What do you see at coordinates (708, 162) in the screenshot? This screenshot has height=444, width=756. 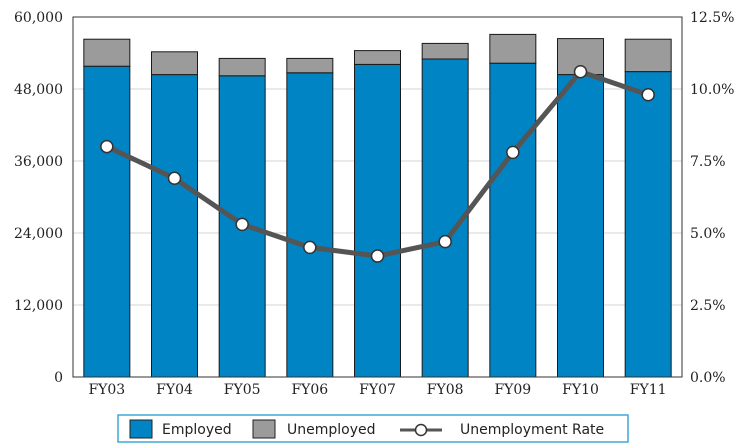 I see `y-right-tick-label: 7.5%` at bounding box center [708, 162].